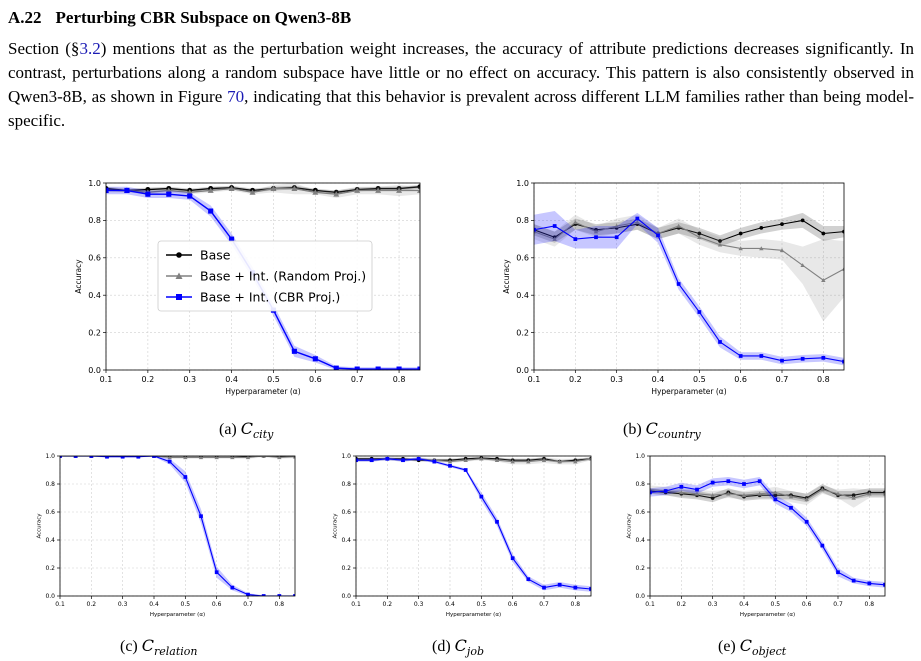 This screenshot has height=661, width=921. What do you see at coordinates (94, 370) in the screenshot?
I see `y-tick-label: 0.0` at bounding box center [94, 370].